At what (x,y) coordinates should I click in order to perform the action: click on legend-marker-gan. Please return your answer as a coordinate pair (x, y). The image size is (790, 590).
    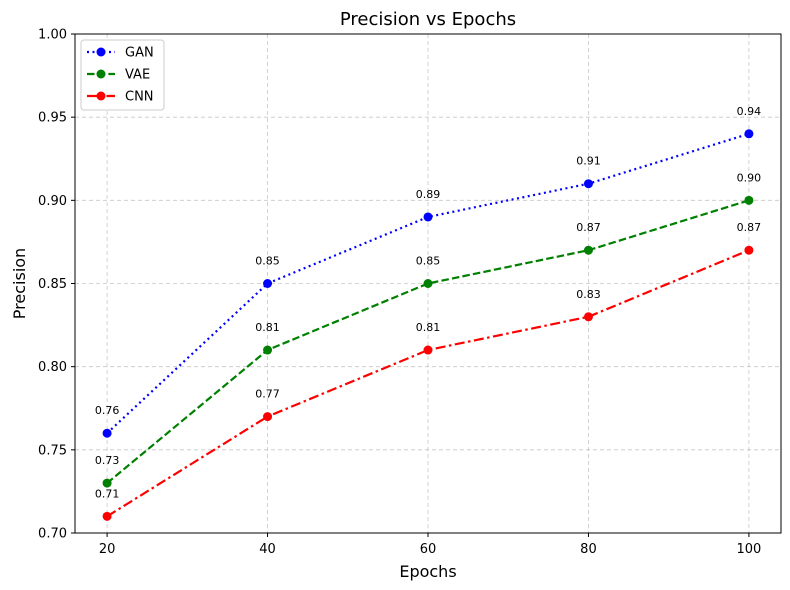
    Looking at the image, I should click on (101, 52).